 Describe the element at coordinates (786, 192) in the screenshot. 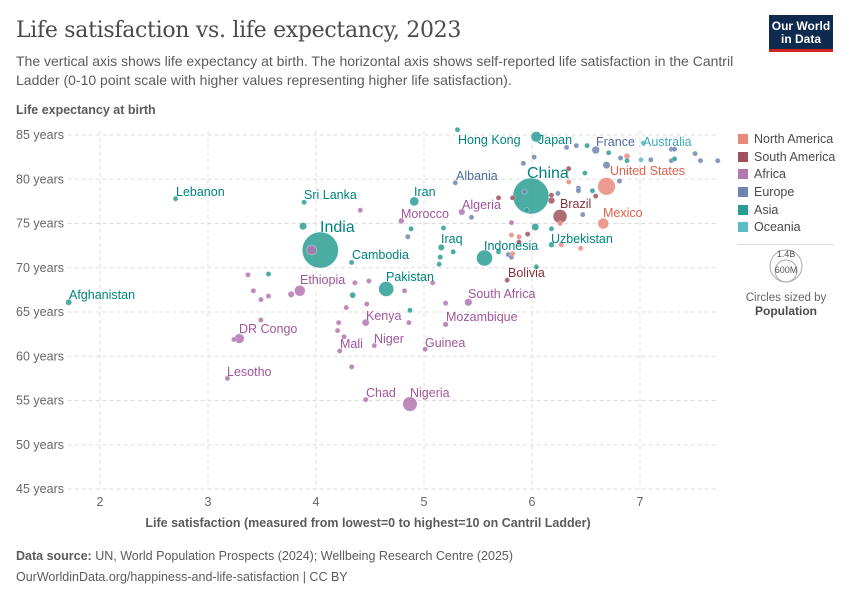

I see `legend-item-europe: Europe` at that location.